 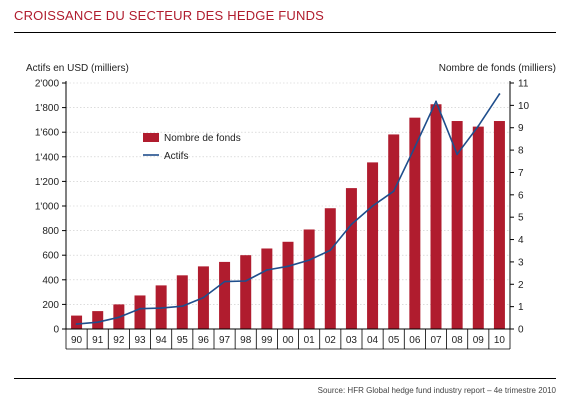 What do you see at coordinates (500, 340) in the screenshot?
I see `x-tick-label-10: 10` at bounding box center [500, 340].